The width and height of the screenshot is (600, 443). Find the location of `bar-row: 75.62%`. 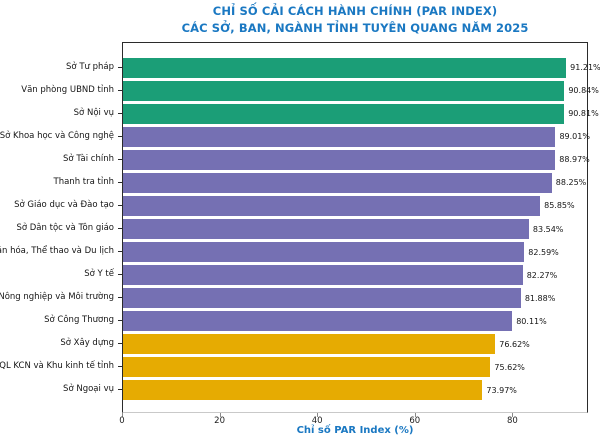

bar-row: 75.62% is located at coordinates (355, 367).